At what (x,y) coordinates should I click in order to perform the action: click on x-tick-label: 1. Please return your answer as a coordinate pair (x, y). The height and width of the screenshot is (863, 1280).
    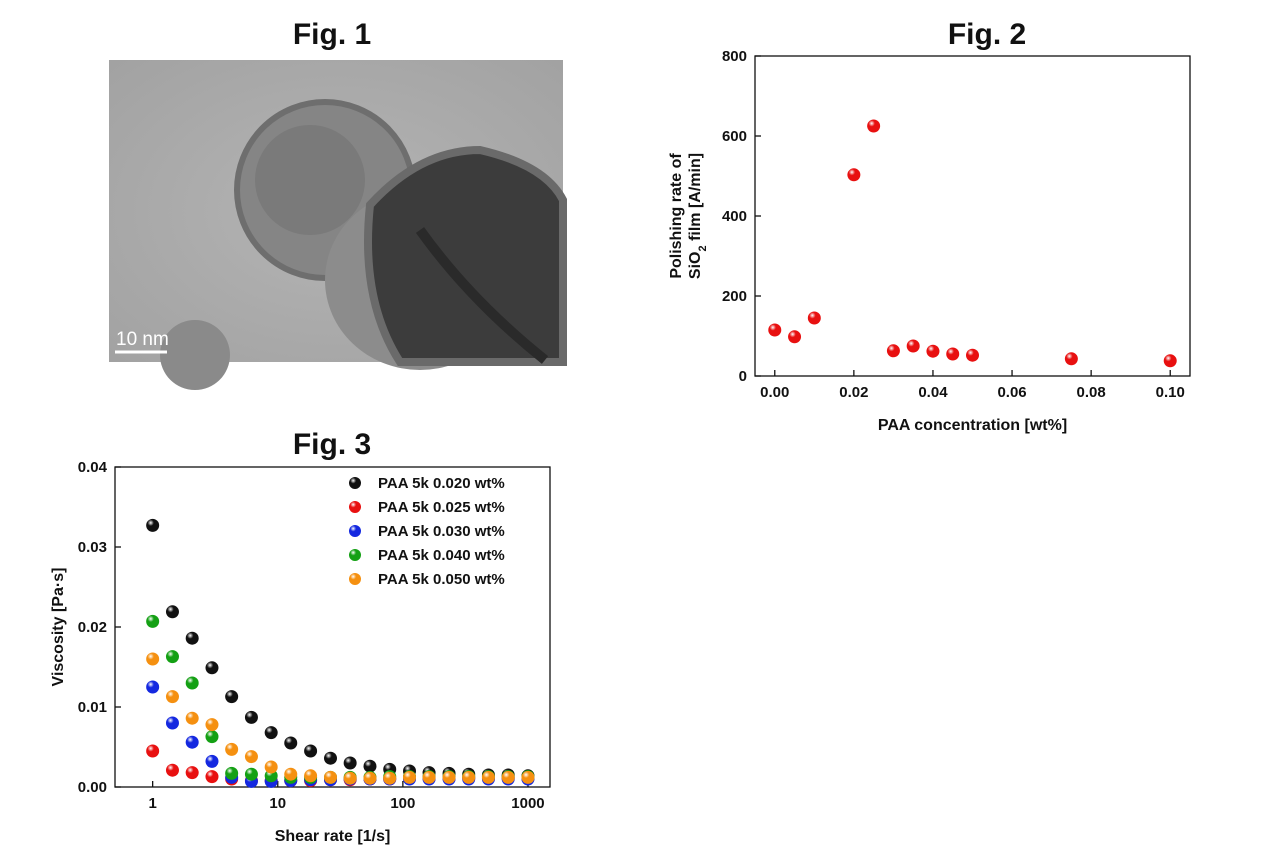
    Looking at the image, I should click on (152, 803).